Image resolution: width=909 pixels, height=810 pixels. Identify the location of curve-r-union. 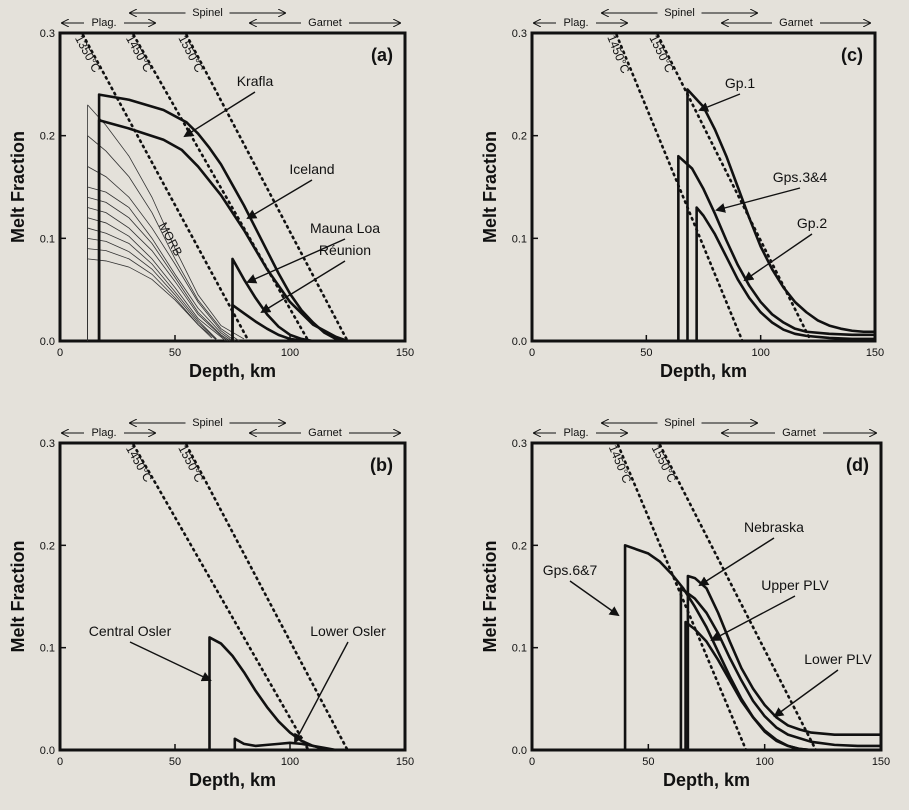
(272, 323).